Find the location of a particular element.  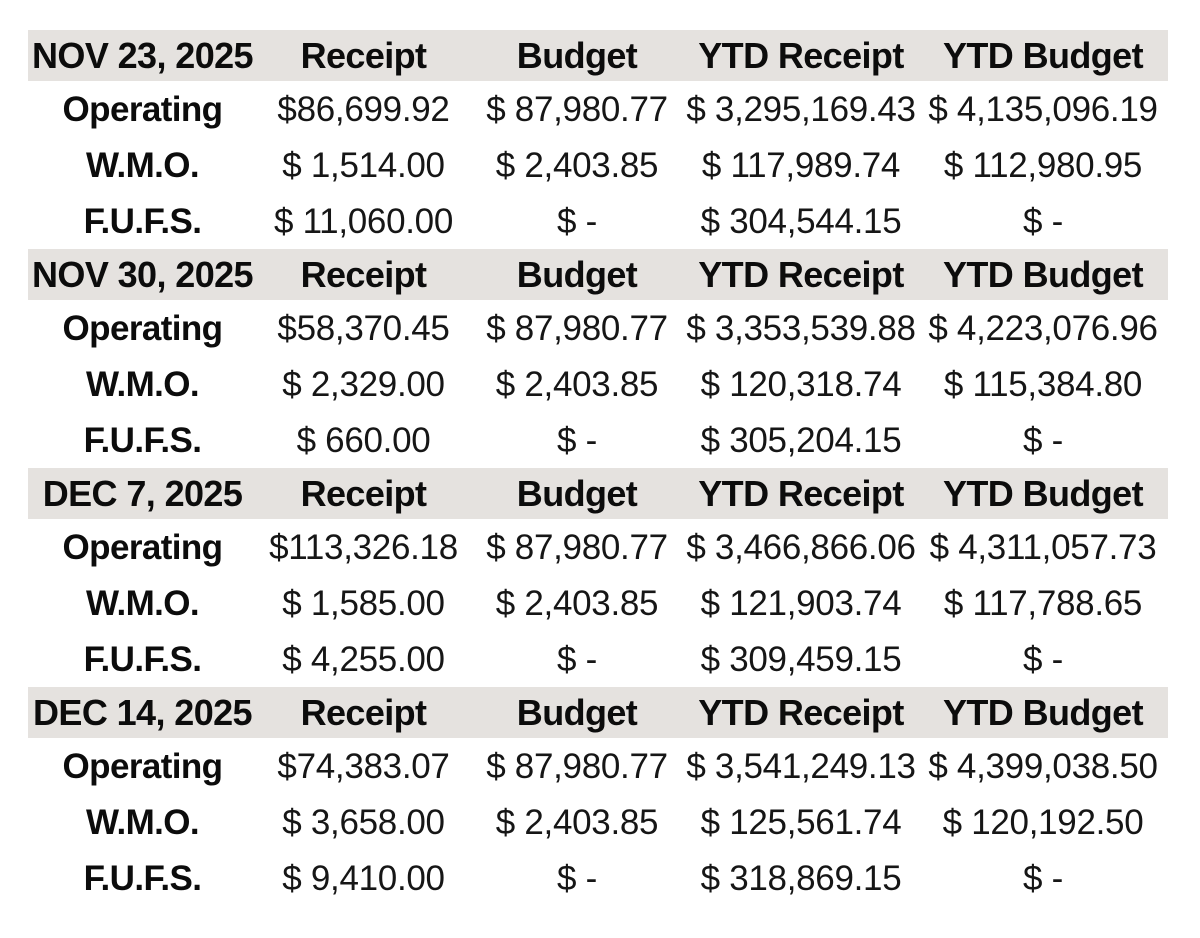

amount-cell-receipt: $ 9,410.00 is located at coordinates (363, 878).